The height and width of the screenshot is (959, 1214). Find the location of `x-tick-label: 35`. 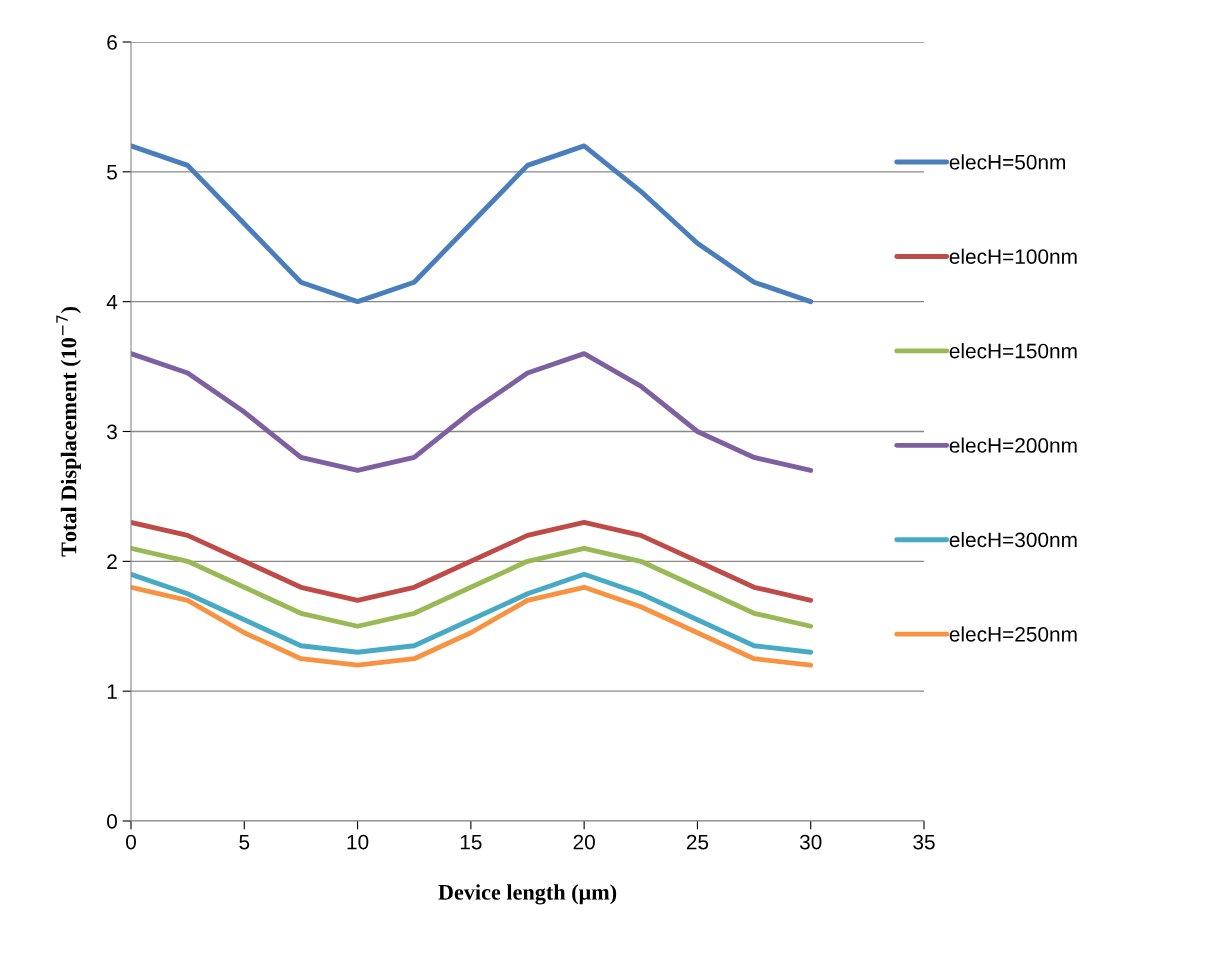

x-tick-label: 35 is located at coordinates (924, 842).